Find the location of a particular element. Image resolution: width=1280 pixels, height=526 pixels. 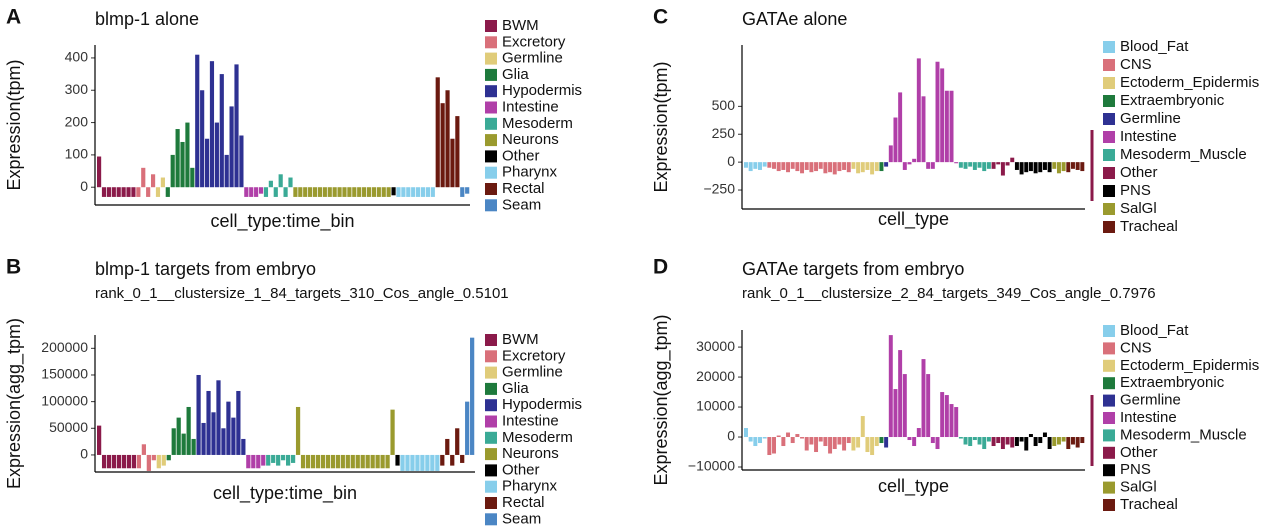

legend-label: Seam is located at coordinates (521, 204).